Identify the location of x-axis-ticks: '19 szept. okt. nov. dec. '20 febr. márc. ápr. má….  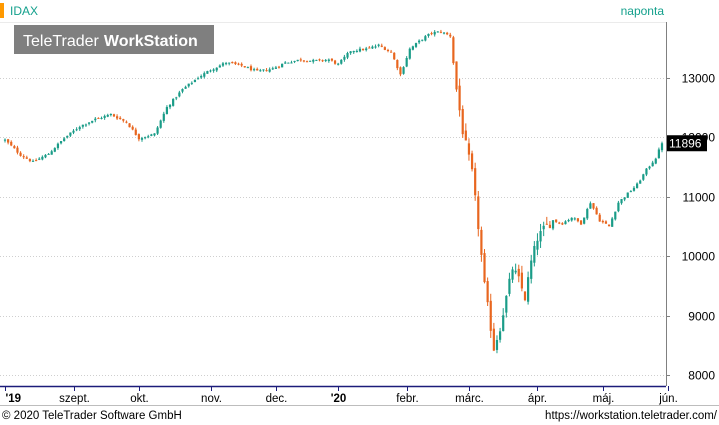
(341, 395).